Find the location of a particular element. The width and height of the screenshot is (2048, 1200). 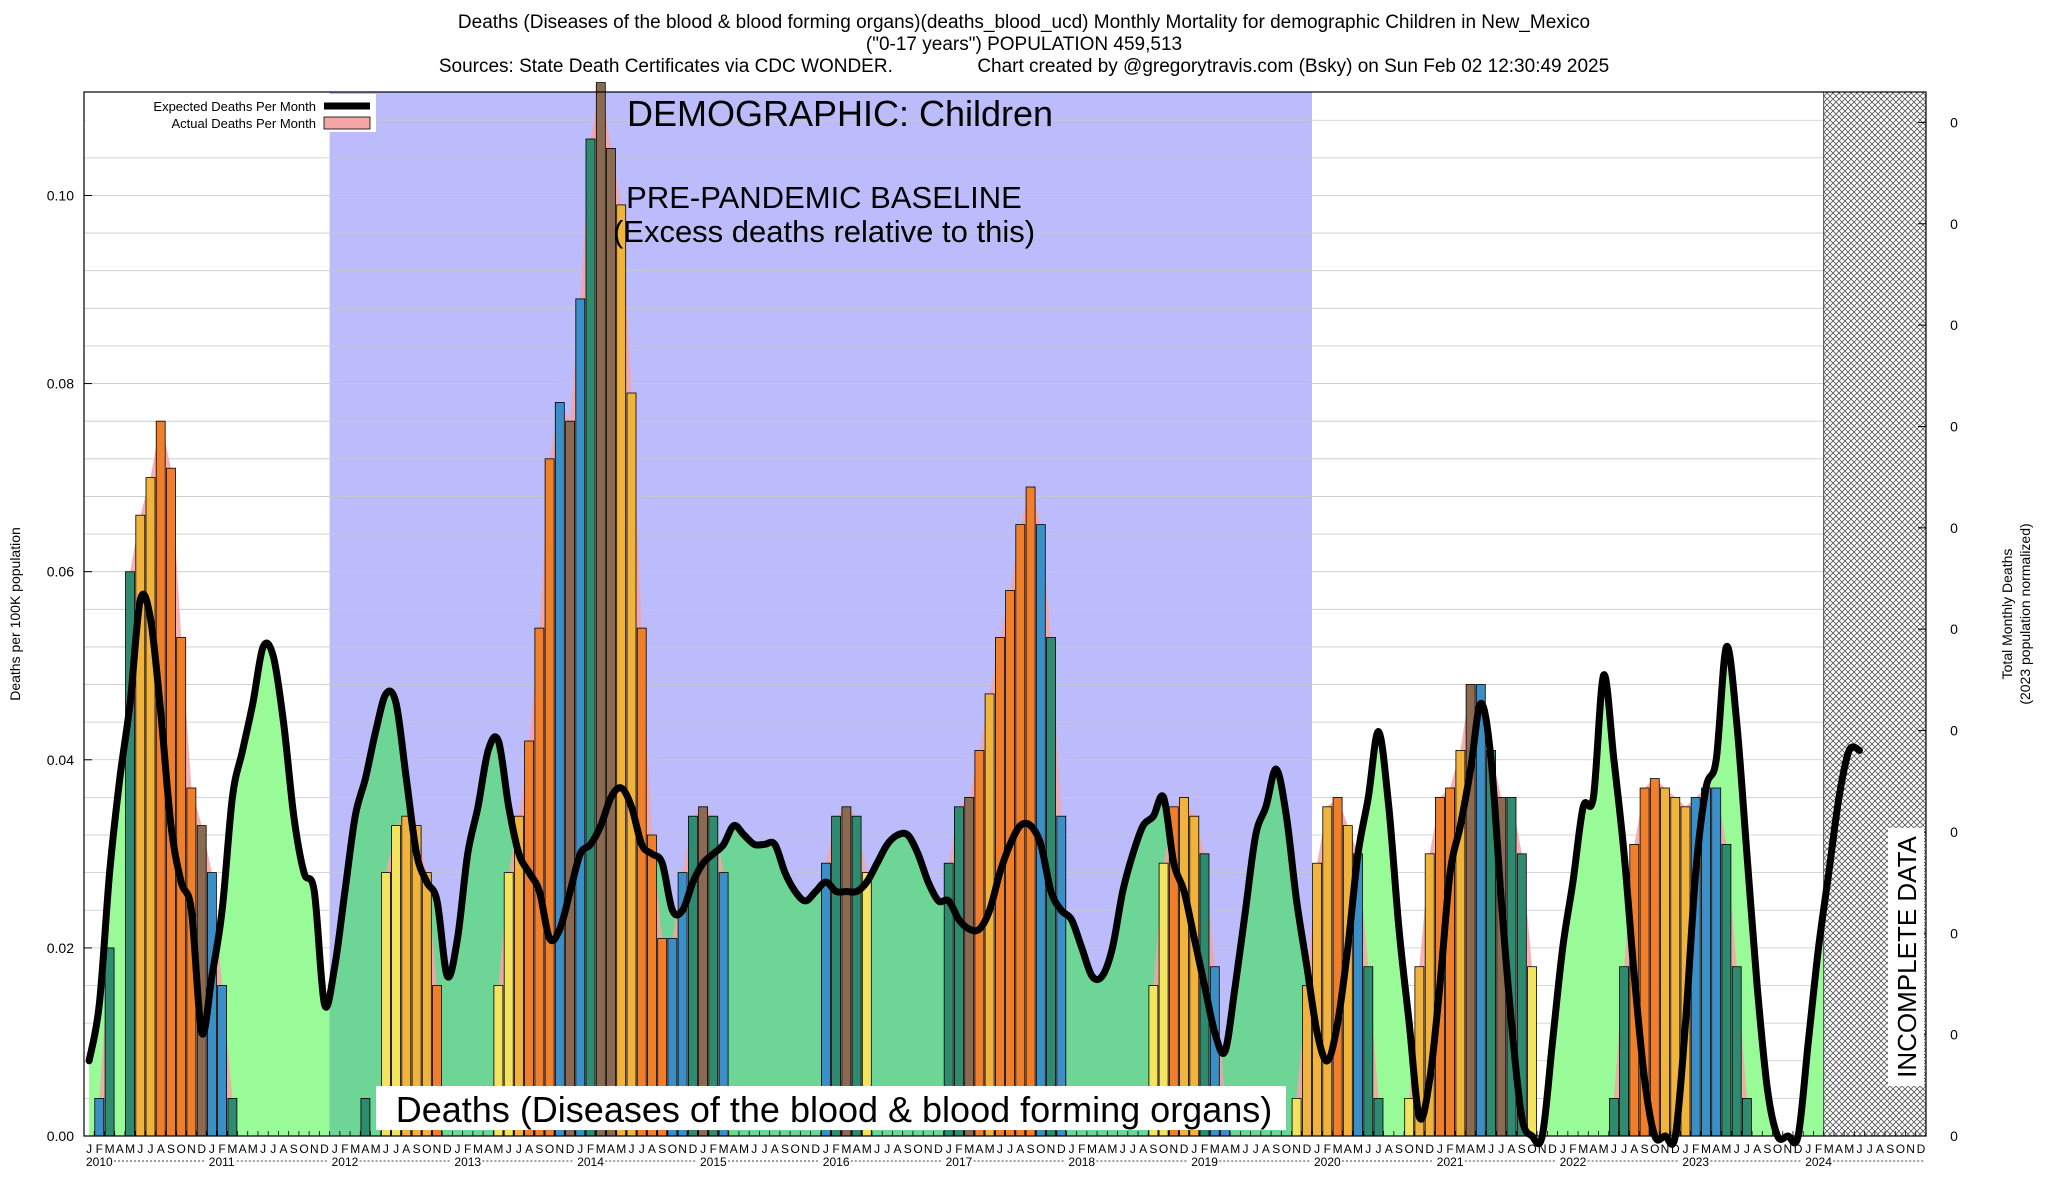

x-year-label: 2015 is located at coordinates (713, 1162).